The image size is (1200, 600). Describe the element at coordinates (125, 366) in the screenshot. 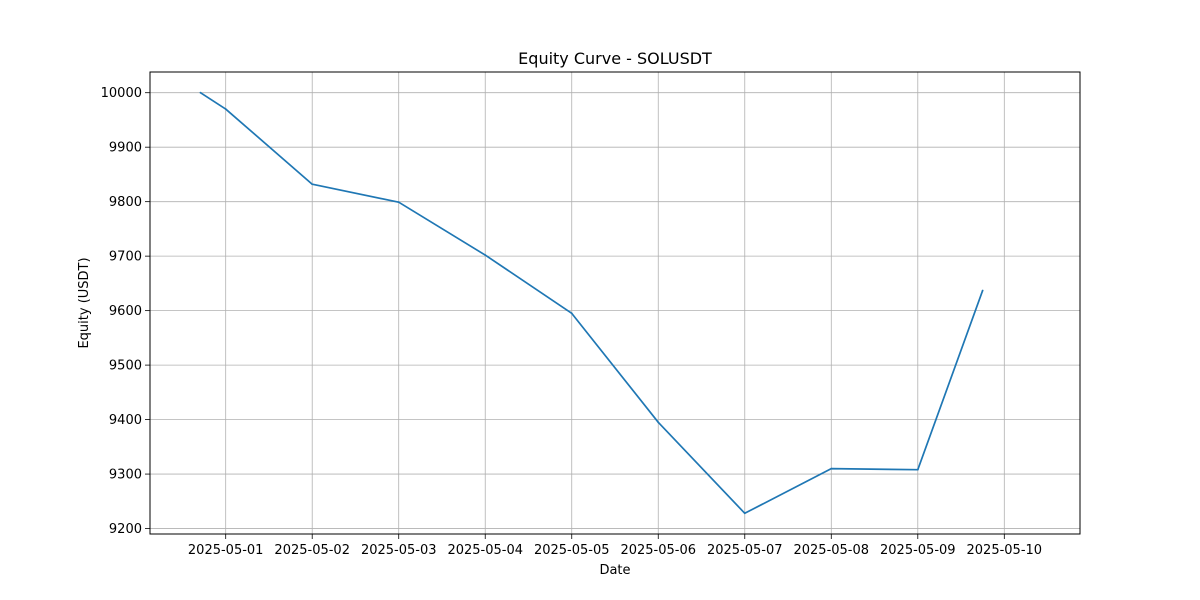

I see `y-tick-label: 9500` at that location.